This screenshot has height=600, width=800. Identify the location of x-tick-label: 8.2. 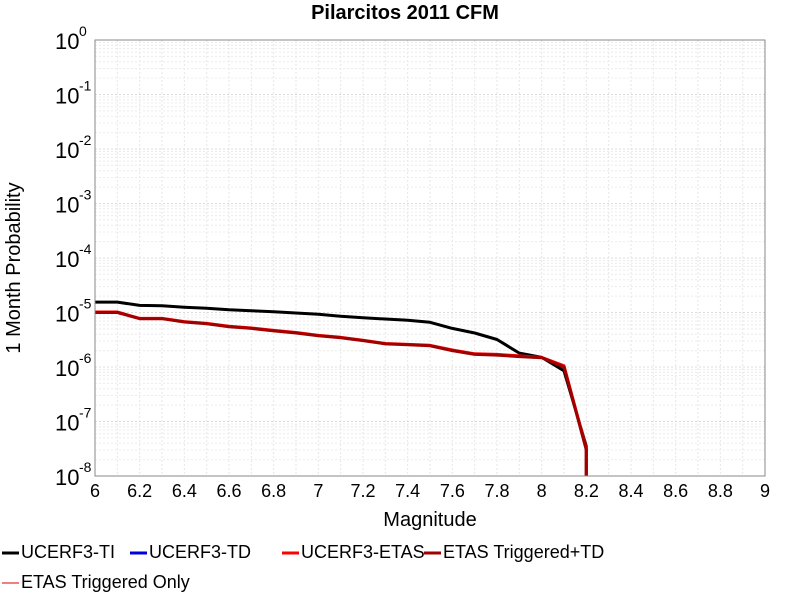
(586, 491).